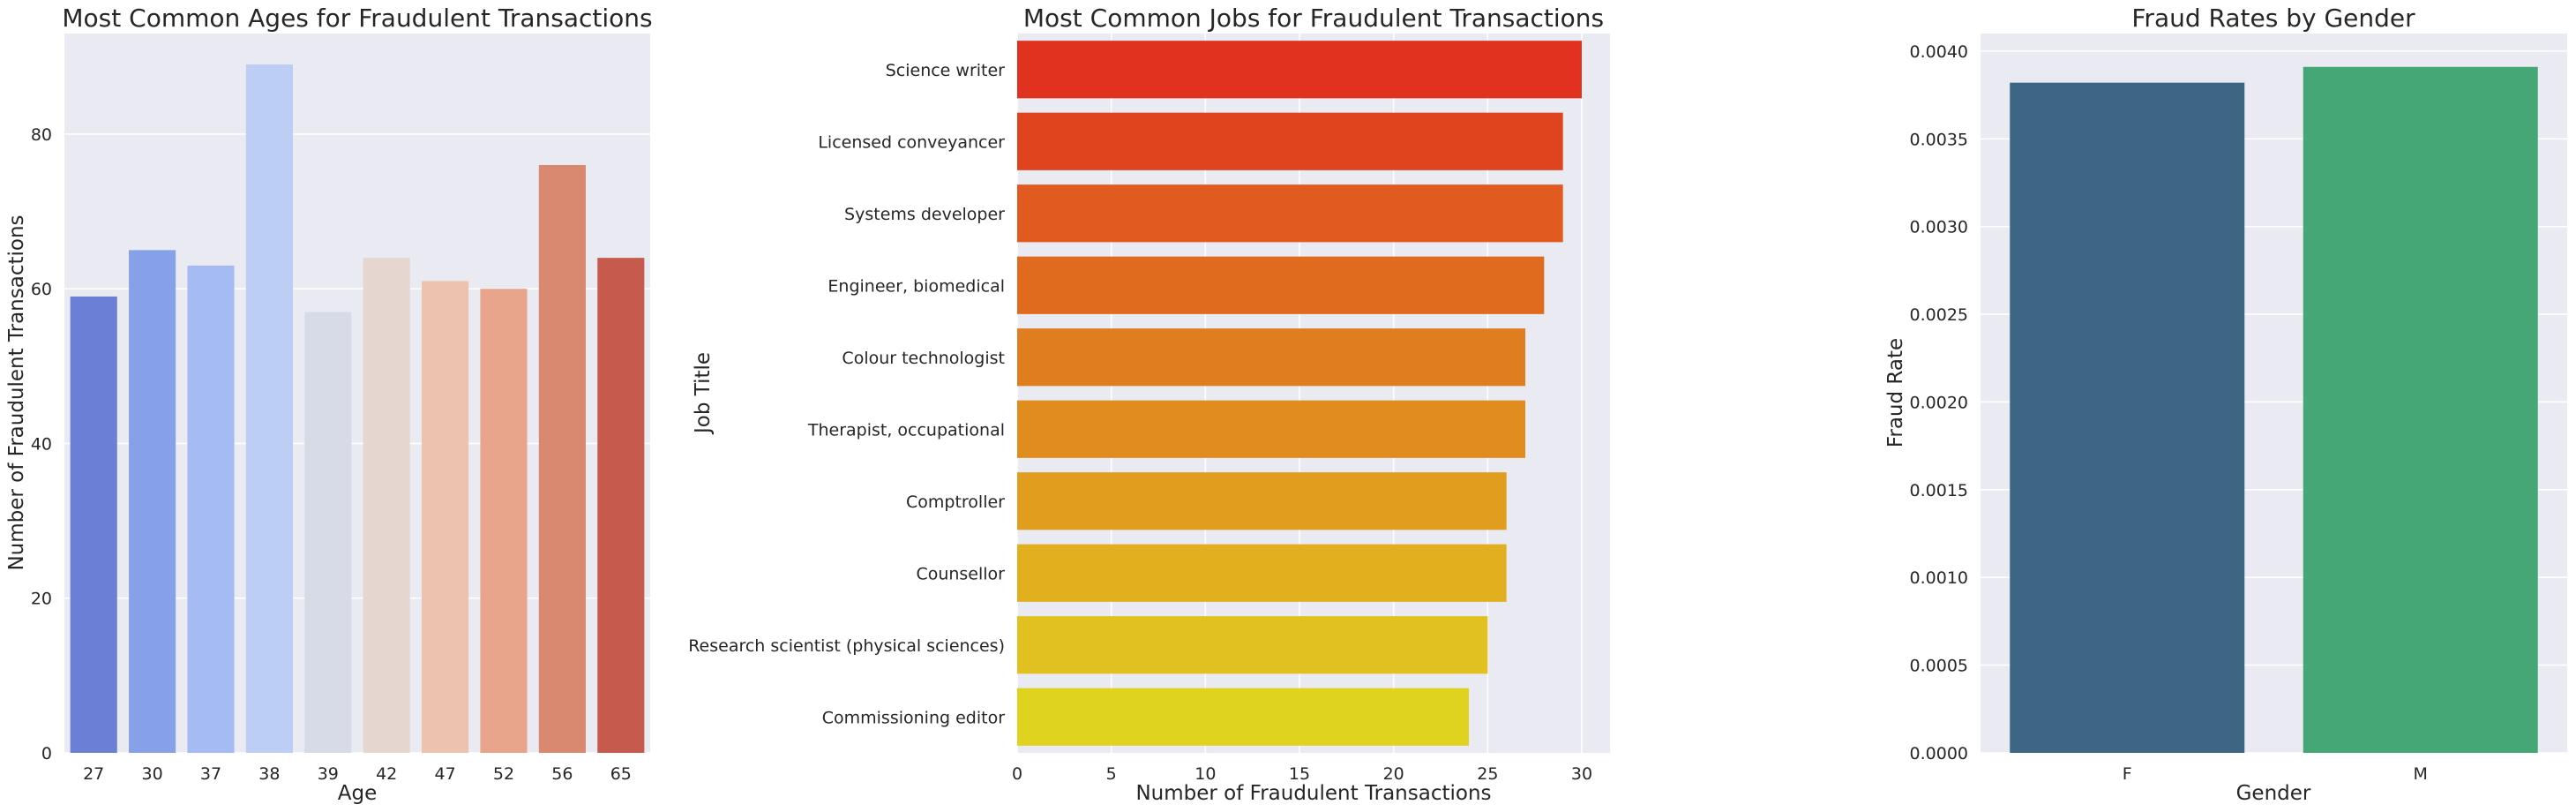 This screenshot has width=2576, height=812. I want to click on job-y-tick-label: Counsellor, so click(960, 573).